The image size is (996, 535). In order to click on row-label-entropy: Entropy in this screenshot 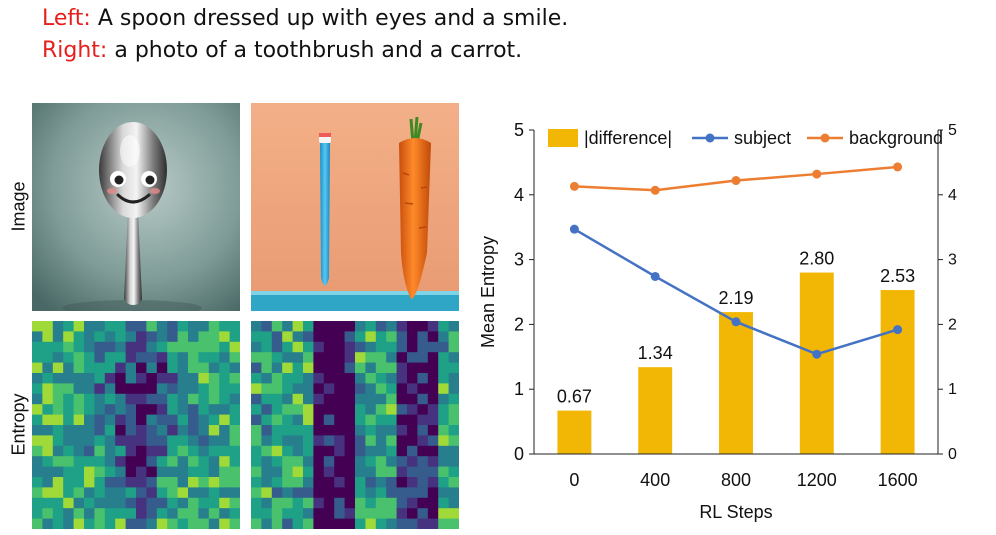, I will do `click(18, 424)`.